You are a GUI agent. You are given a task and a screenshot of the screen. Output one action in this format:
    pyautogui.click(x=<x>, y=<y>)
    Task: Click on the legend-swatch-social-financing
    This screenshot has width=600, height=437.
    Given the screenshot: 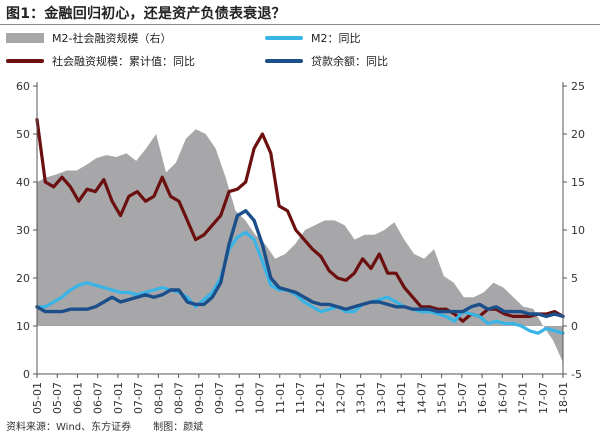 What is the action you would take?
    pyautogui.click(x=25, y=61)
    